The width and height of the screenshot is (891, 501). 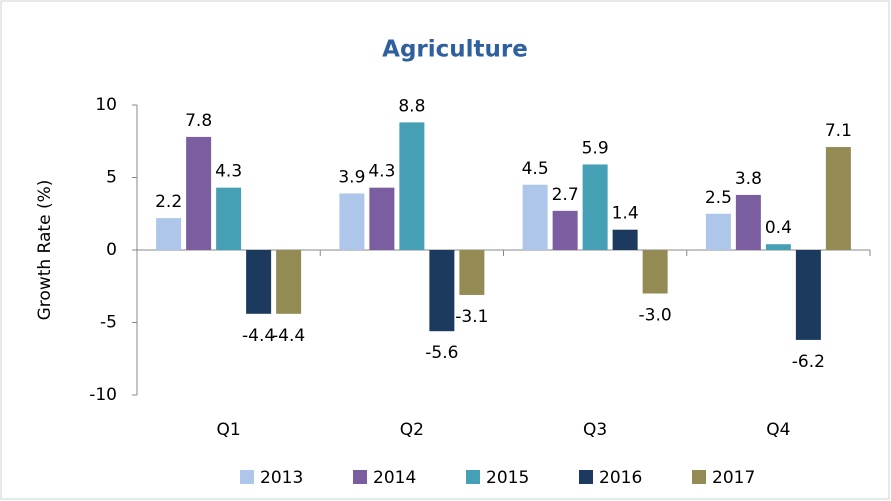 I want to click on legend-label: 2014, so click(x=394, y=478).